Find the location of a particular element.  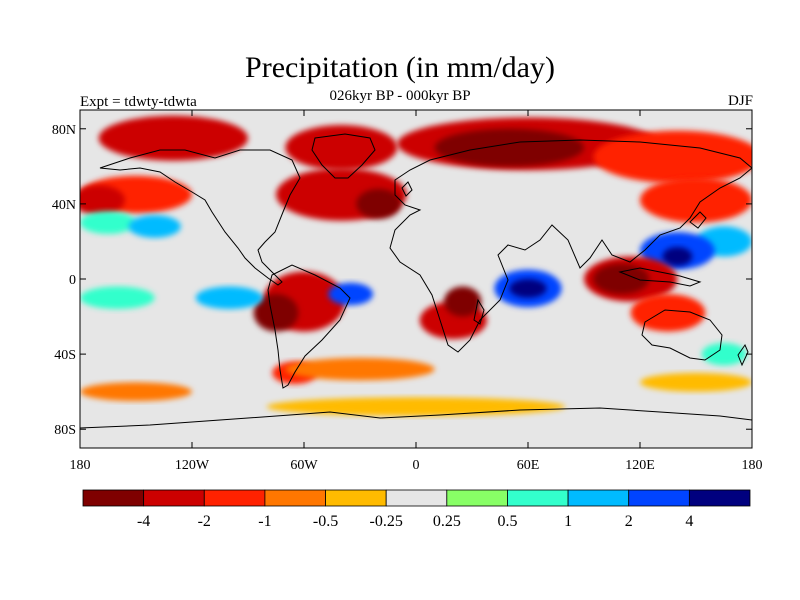

experiment-label: Expt = tdwty-tdwta is located at coordinates (138, 102).